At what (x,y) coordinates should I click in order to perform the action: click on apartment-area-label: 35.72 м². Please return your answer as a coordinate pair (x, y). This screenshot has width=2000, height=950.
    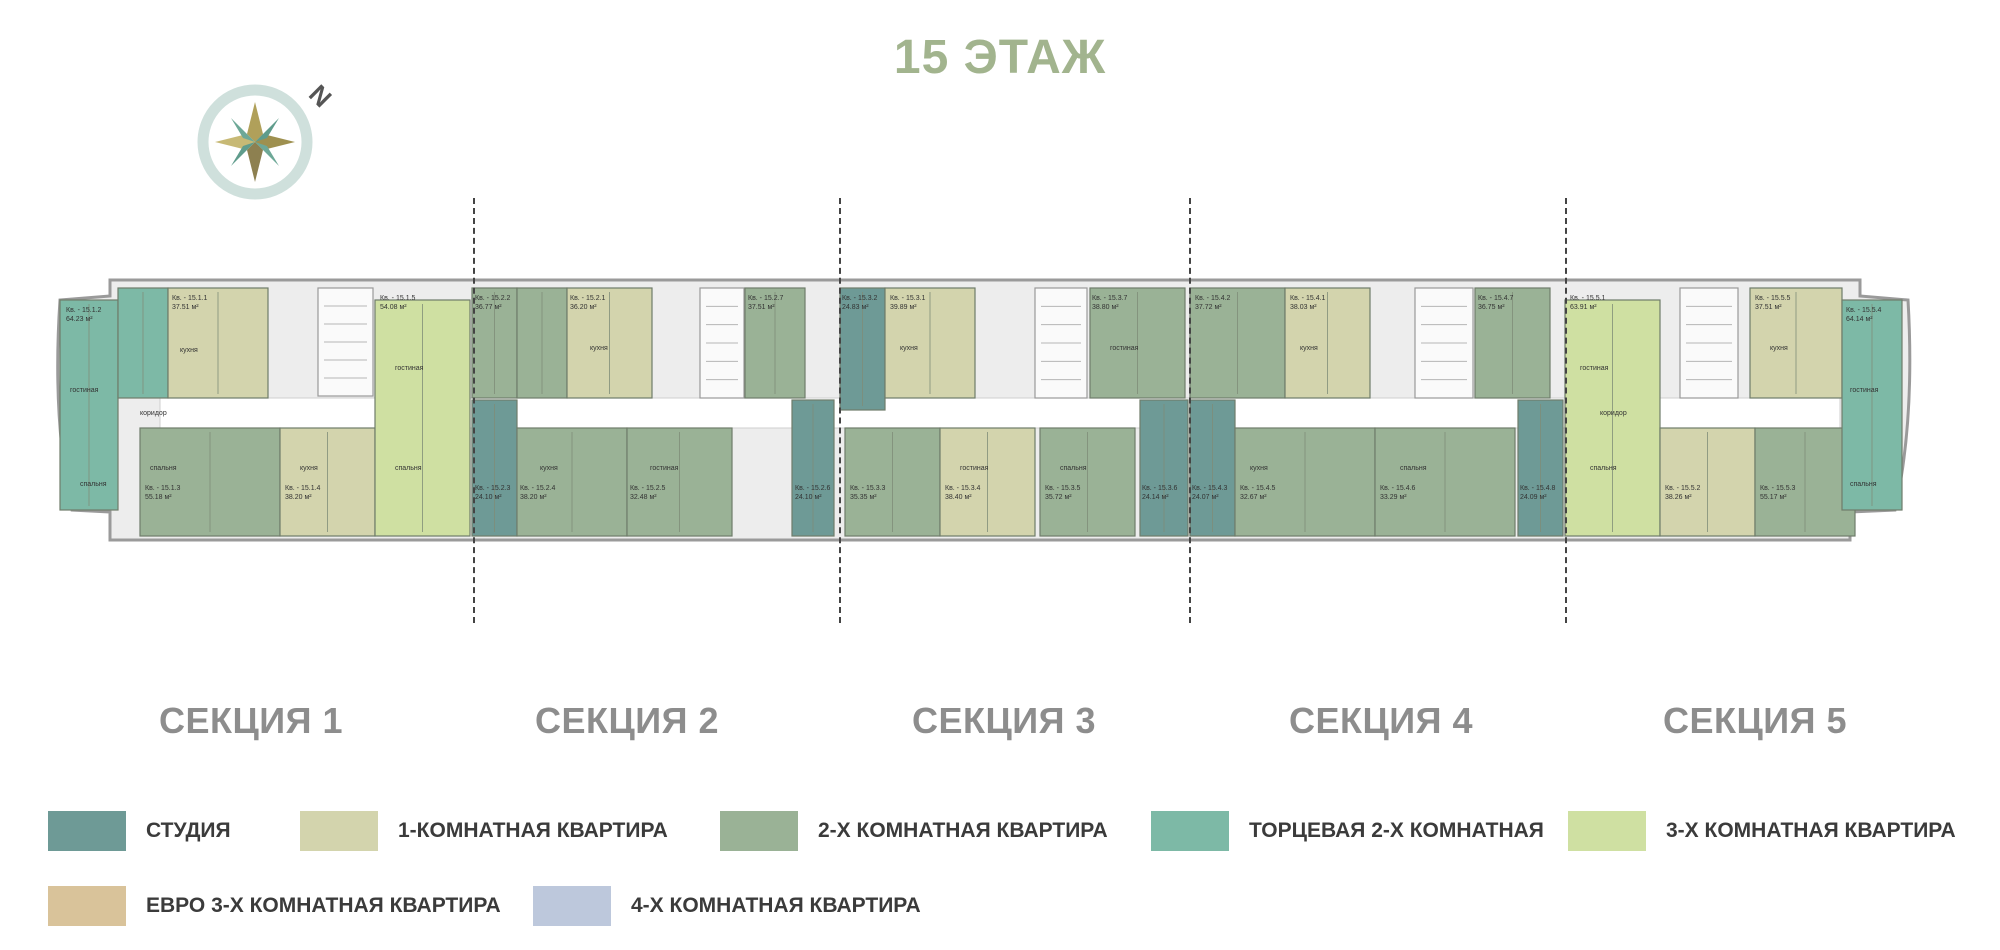
    Looking at the image, I should click on (1058, 497).